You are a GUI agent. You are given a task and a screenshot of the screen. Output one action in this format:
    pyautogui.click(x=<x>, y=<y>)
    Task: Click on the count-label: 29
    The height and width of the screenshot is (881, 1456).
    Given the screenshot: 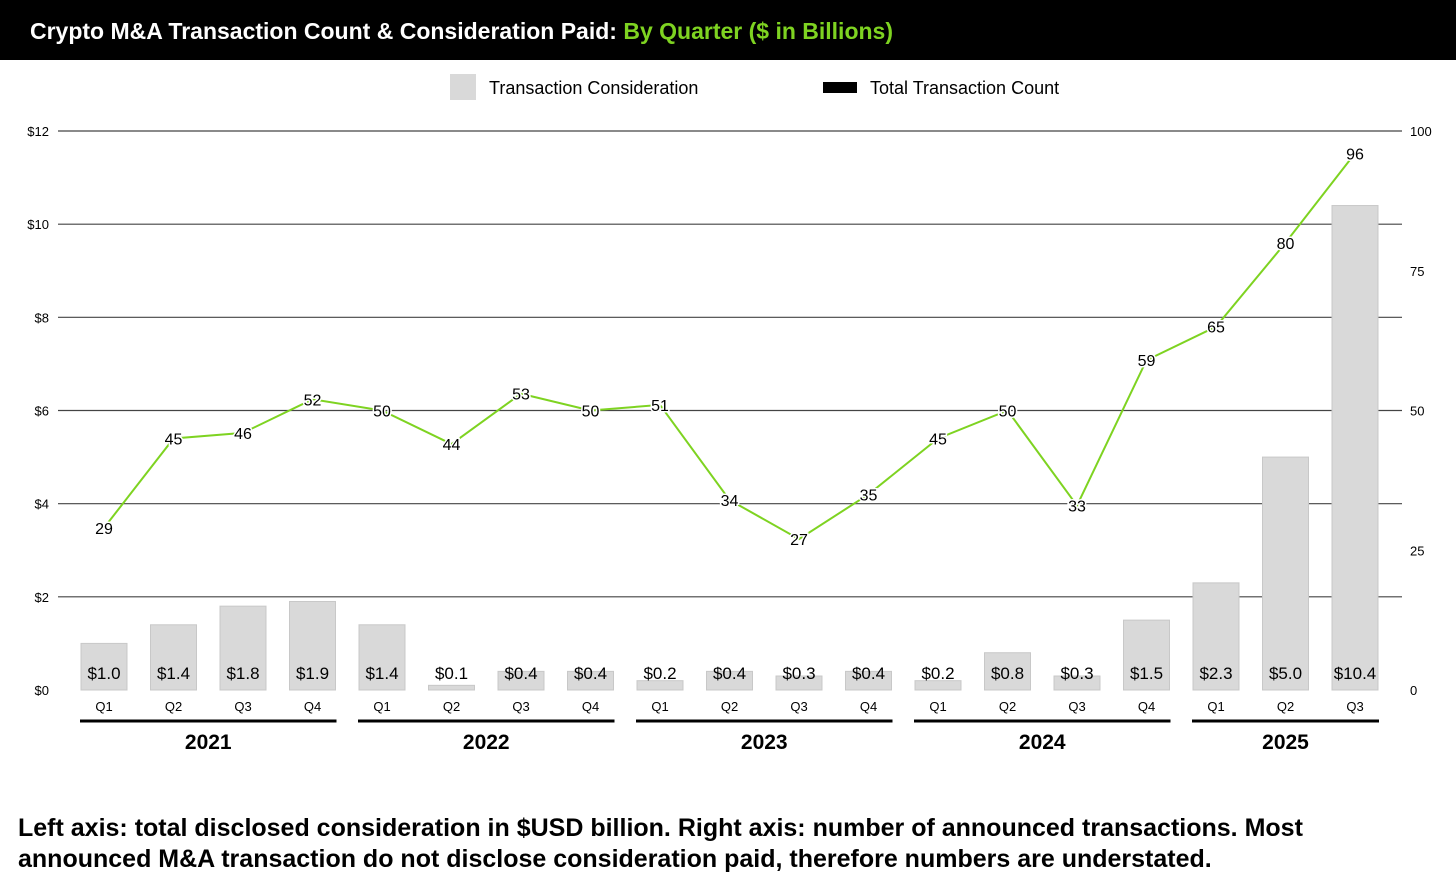 What is the action you would take?
    pyautogui.click(x=104, y=529)
    